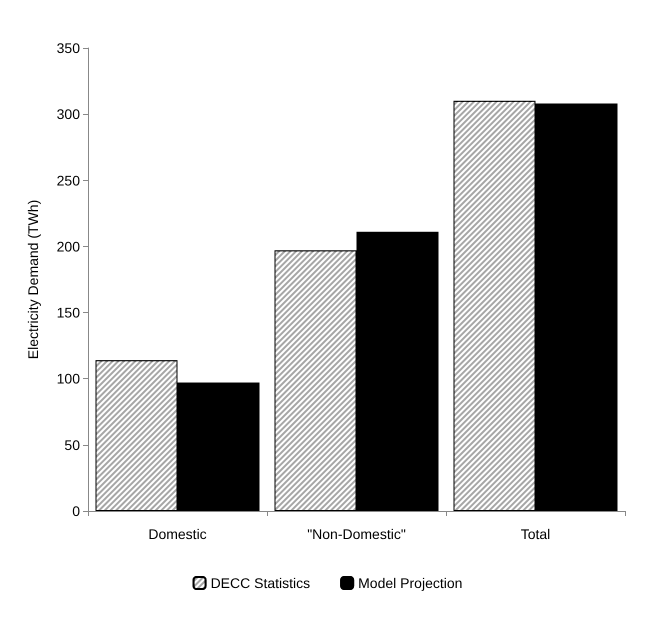 The image size is (655, 617). Describe the element at coordinates (68, 312) in the screenshot. I see `y-tick-label: 150` at that location.